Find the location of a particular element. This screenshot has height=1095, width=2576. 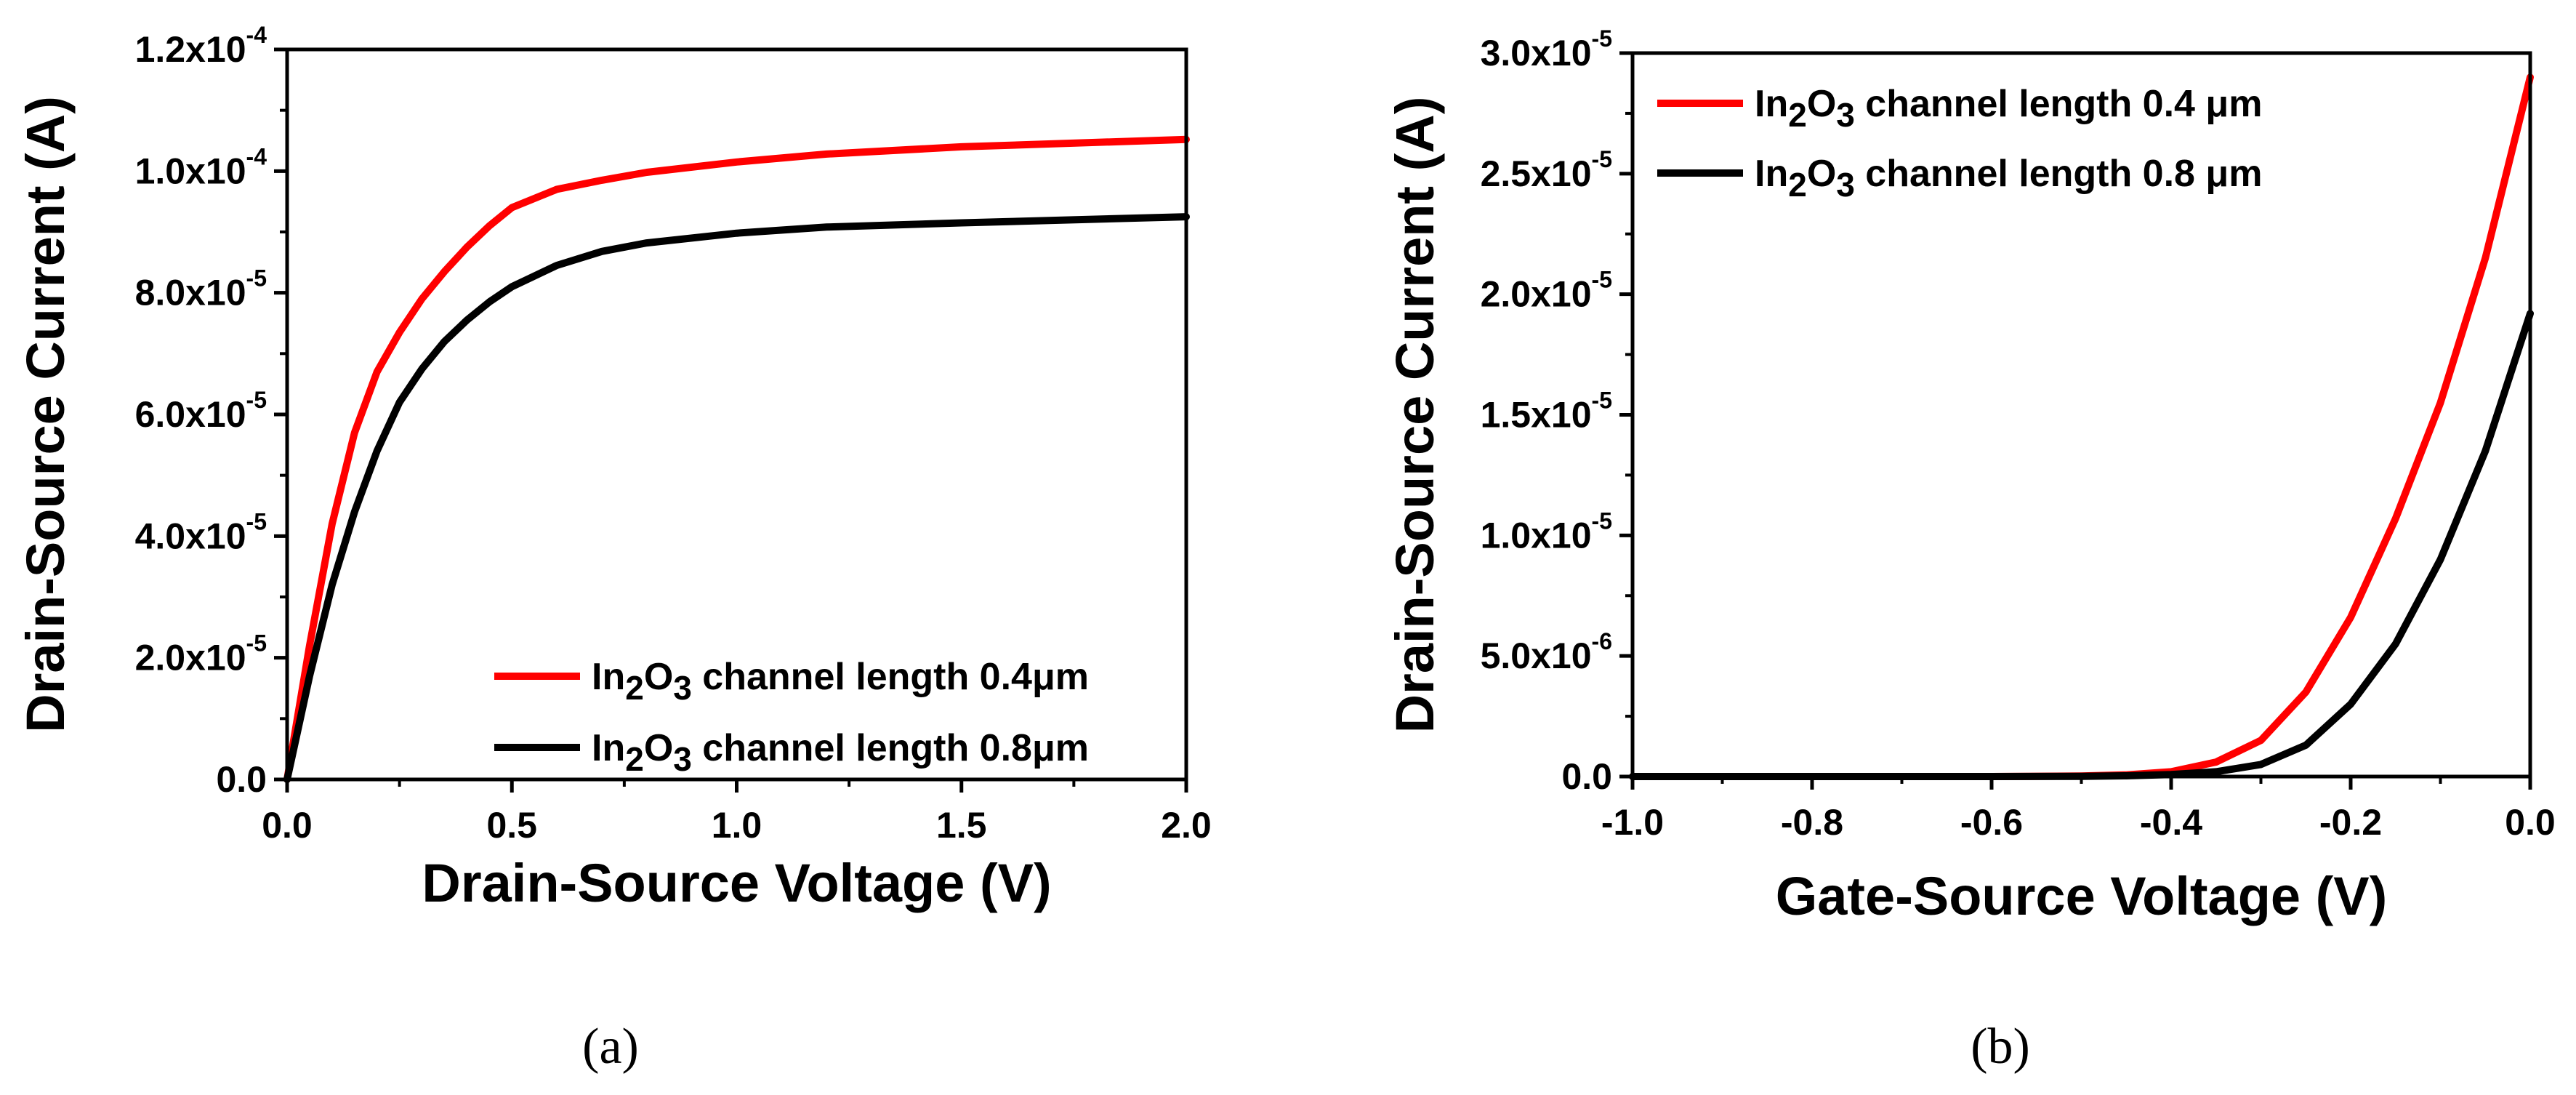

legend-label-2: In2O3 channel length 0.8μm is located at coordinates (840, 752).